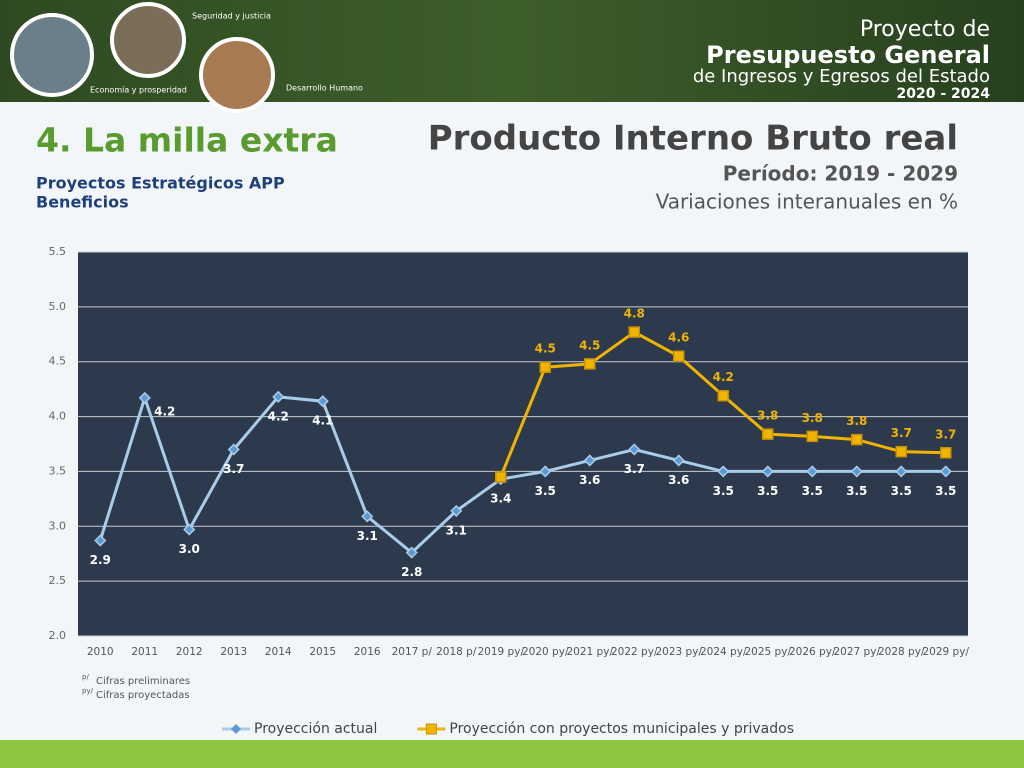 This screenshot has width=1024, height=768. Describe the element at coordinates (412, 652) in the screenshot. I see `x-tick-label: 2017 p/` at that location.